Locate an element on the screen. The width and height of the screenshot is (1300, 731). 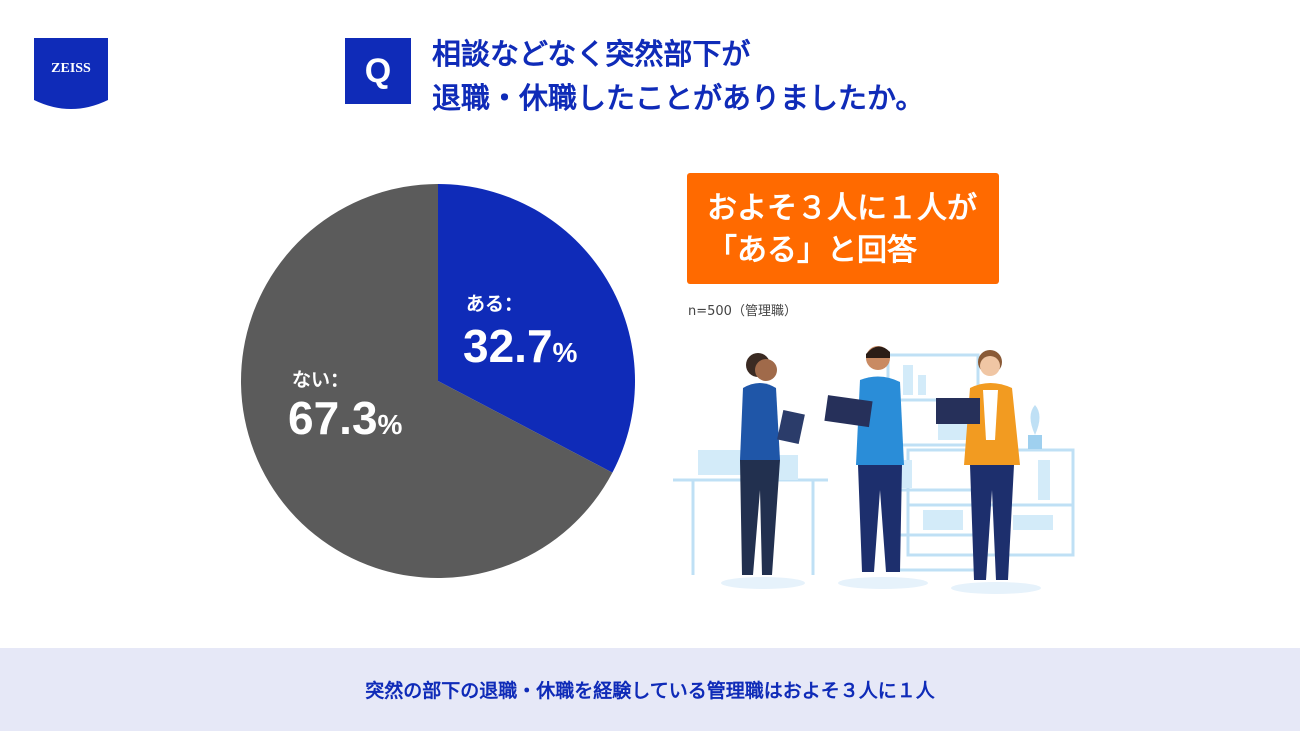
question-line-1: 相談などなく突然部下が is located at coordinates (591, 54).